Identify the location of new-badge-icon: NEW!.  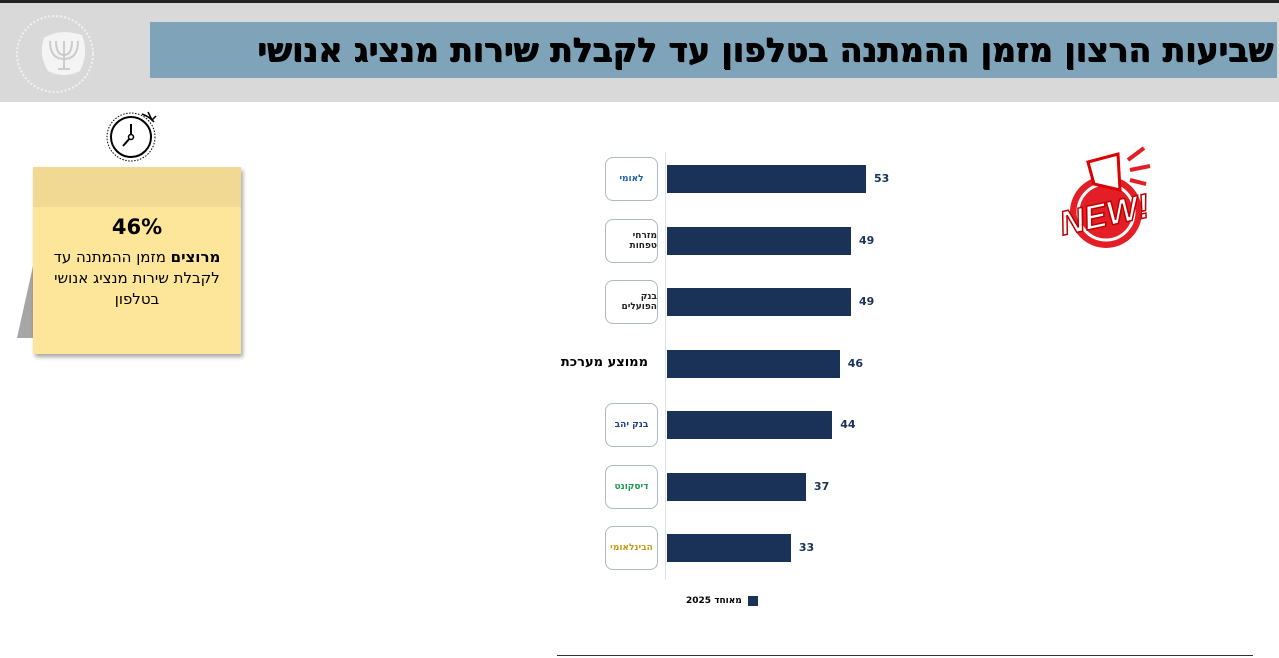
(1105, 197).